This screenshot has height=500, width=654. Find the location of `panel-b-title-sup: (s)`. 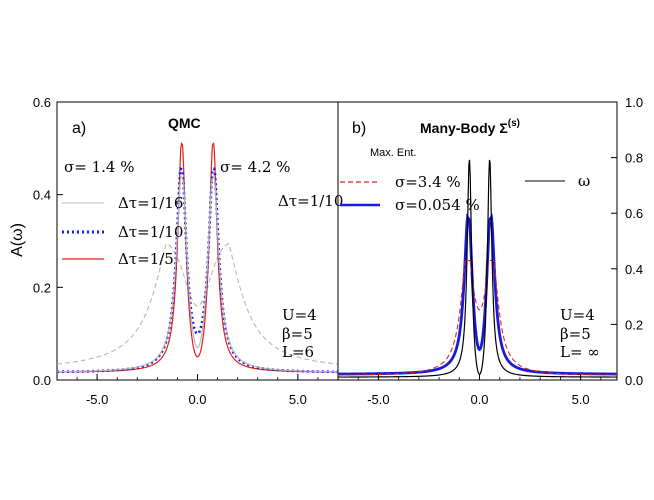

panel-b-title-sup: (s) is located at coordinates (514, 123).